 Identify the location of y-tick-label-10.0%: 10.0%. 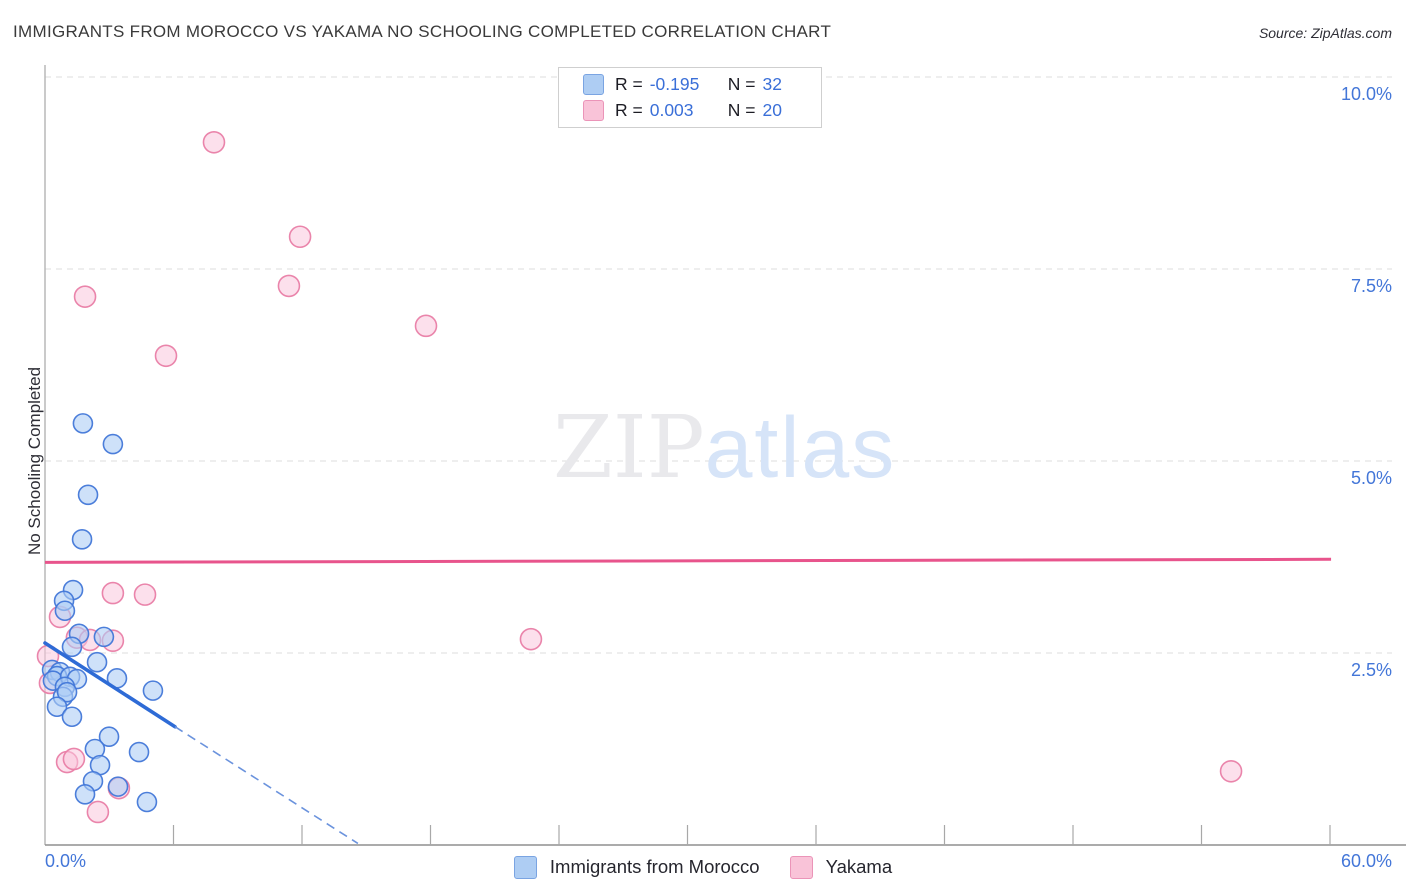
(1366, 94).